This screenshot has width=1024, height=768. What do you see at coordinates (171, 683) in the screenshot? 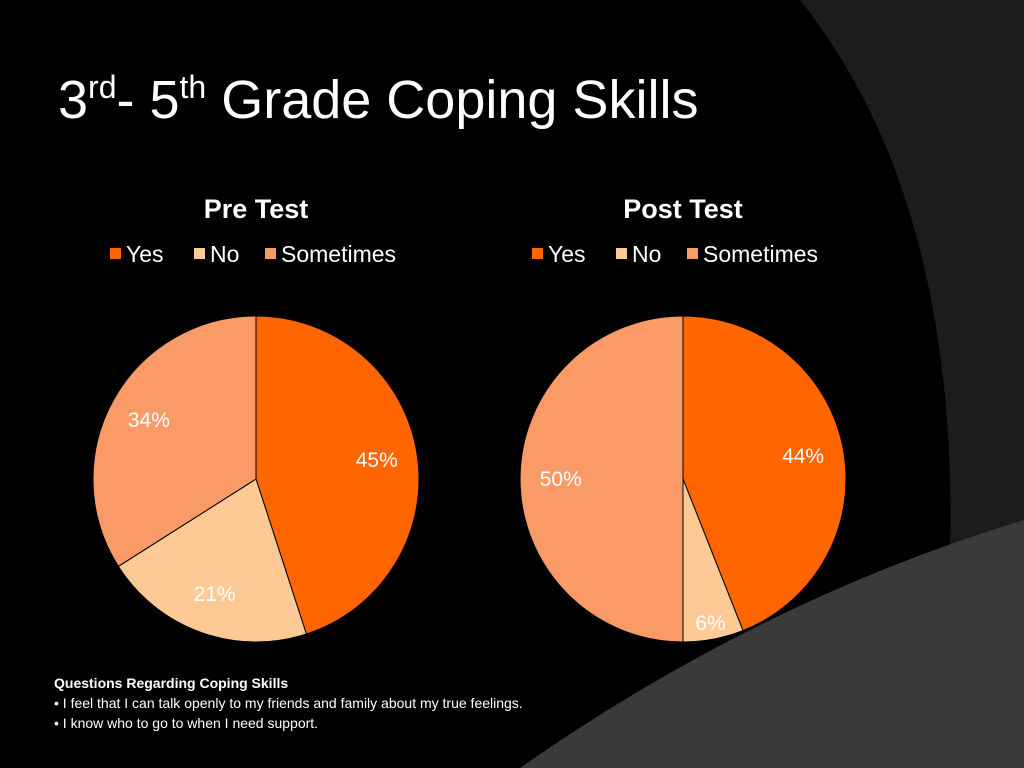
I see `notes-heading: Questions Regarding Coping Skills` at bounding box center [171, 683].